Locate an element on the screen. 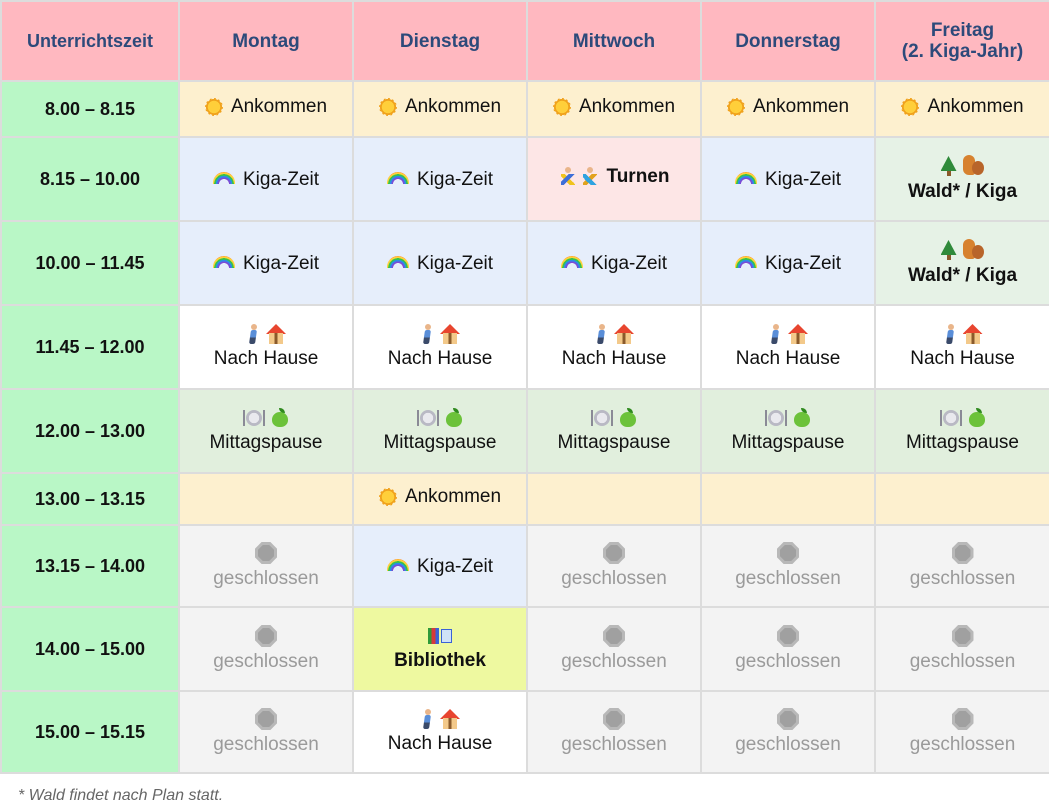  cell-content: Turnen is located at coordinates (614, 176).